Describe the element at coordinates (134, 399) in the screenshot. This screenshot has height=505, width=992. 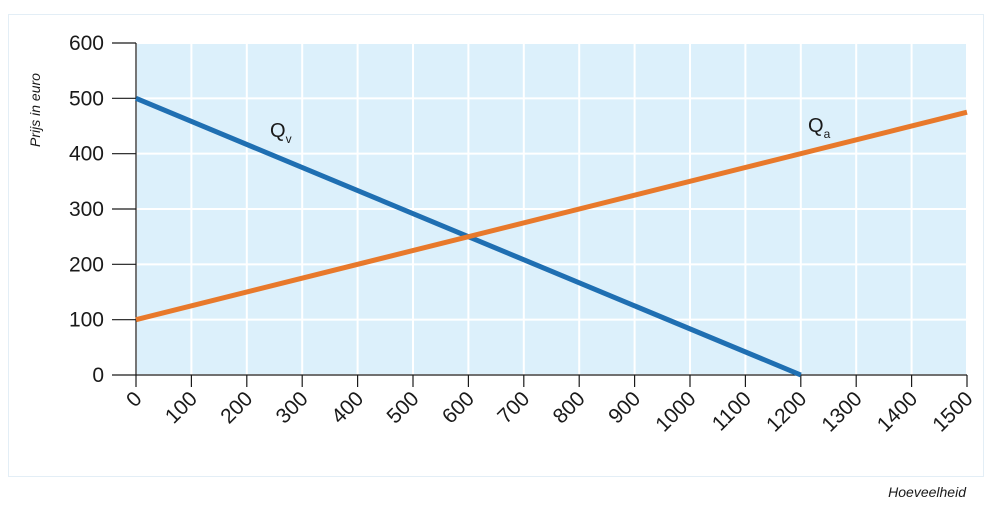
I see `x-tick-label: 0` at that location.